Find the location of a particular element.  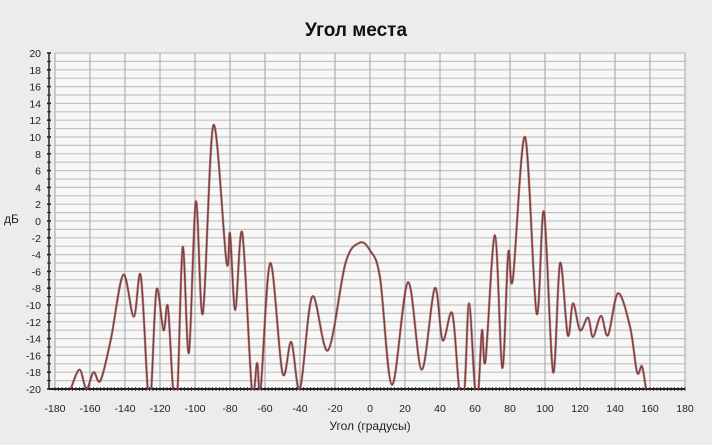

y-tick-label: -8 is located at coordinates (36, 289).